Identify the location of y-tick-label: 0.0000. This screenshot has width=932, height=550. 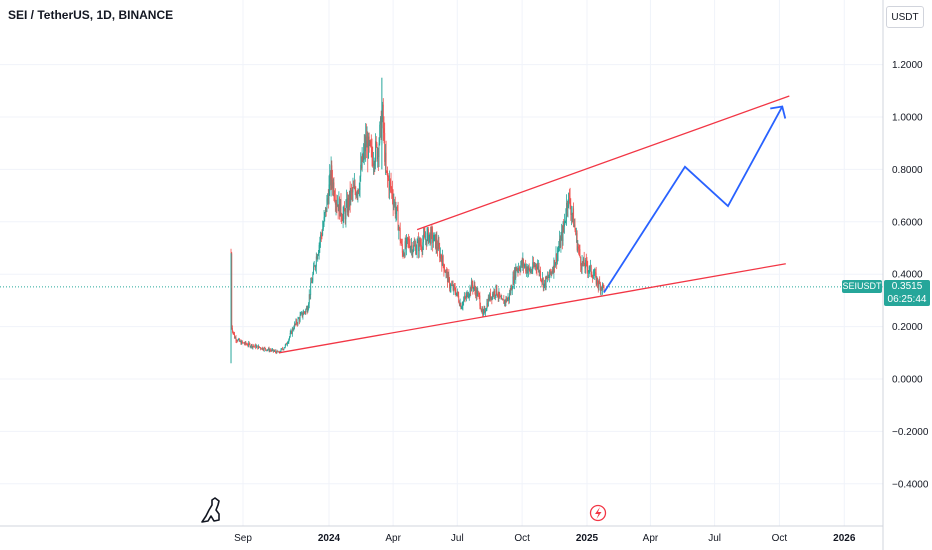
(907, 380).